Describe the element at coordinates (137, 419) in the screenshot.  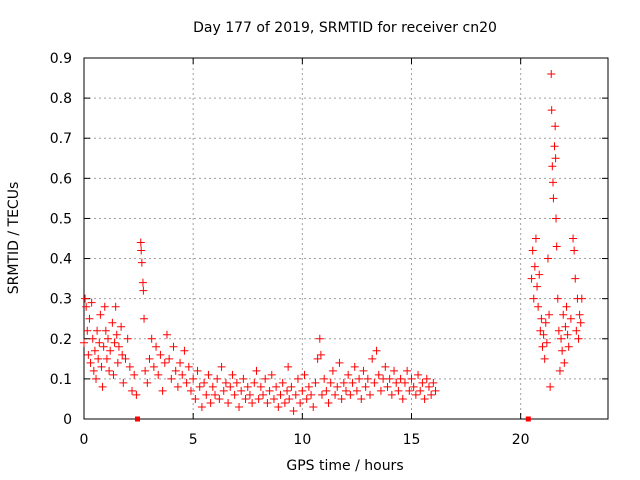
I see `gap-marker` at that location.